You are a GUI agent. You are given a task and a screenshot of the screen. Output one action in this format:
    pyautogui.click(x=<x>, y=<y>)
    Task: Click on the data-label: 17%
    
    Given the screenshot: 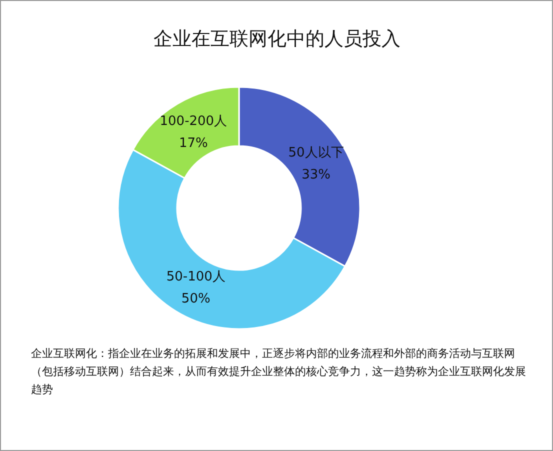 What is the action you would take?
    pyautogui.click(x=193, y=143)
    